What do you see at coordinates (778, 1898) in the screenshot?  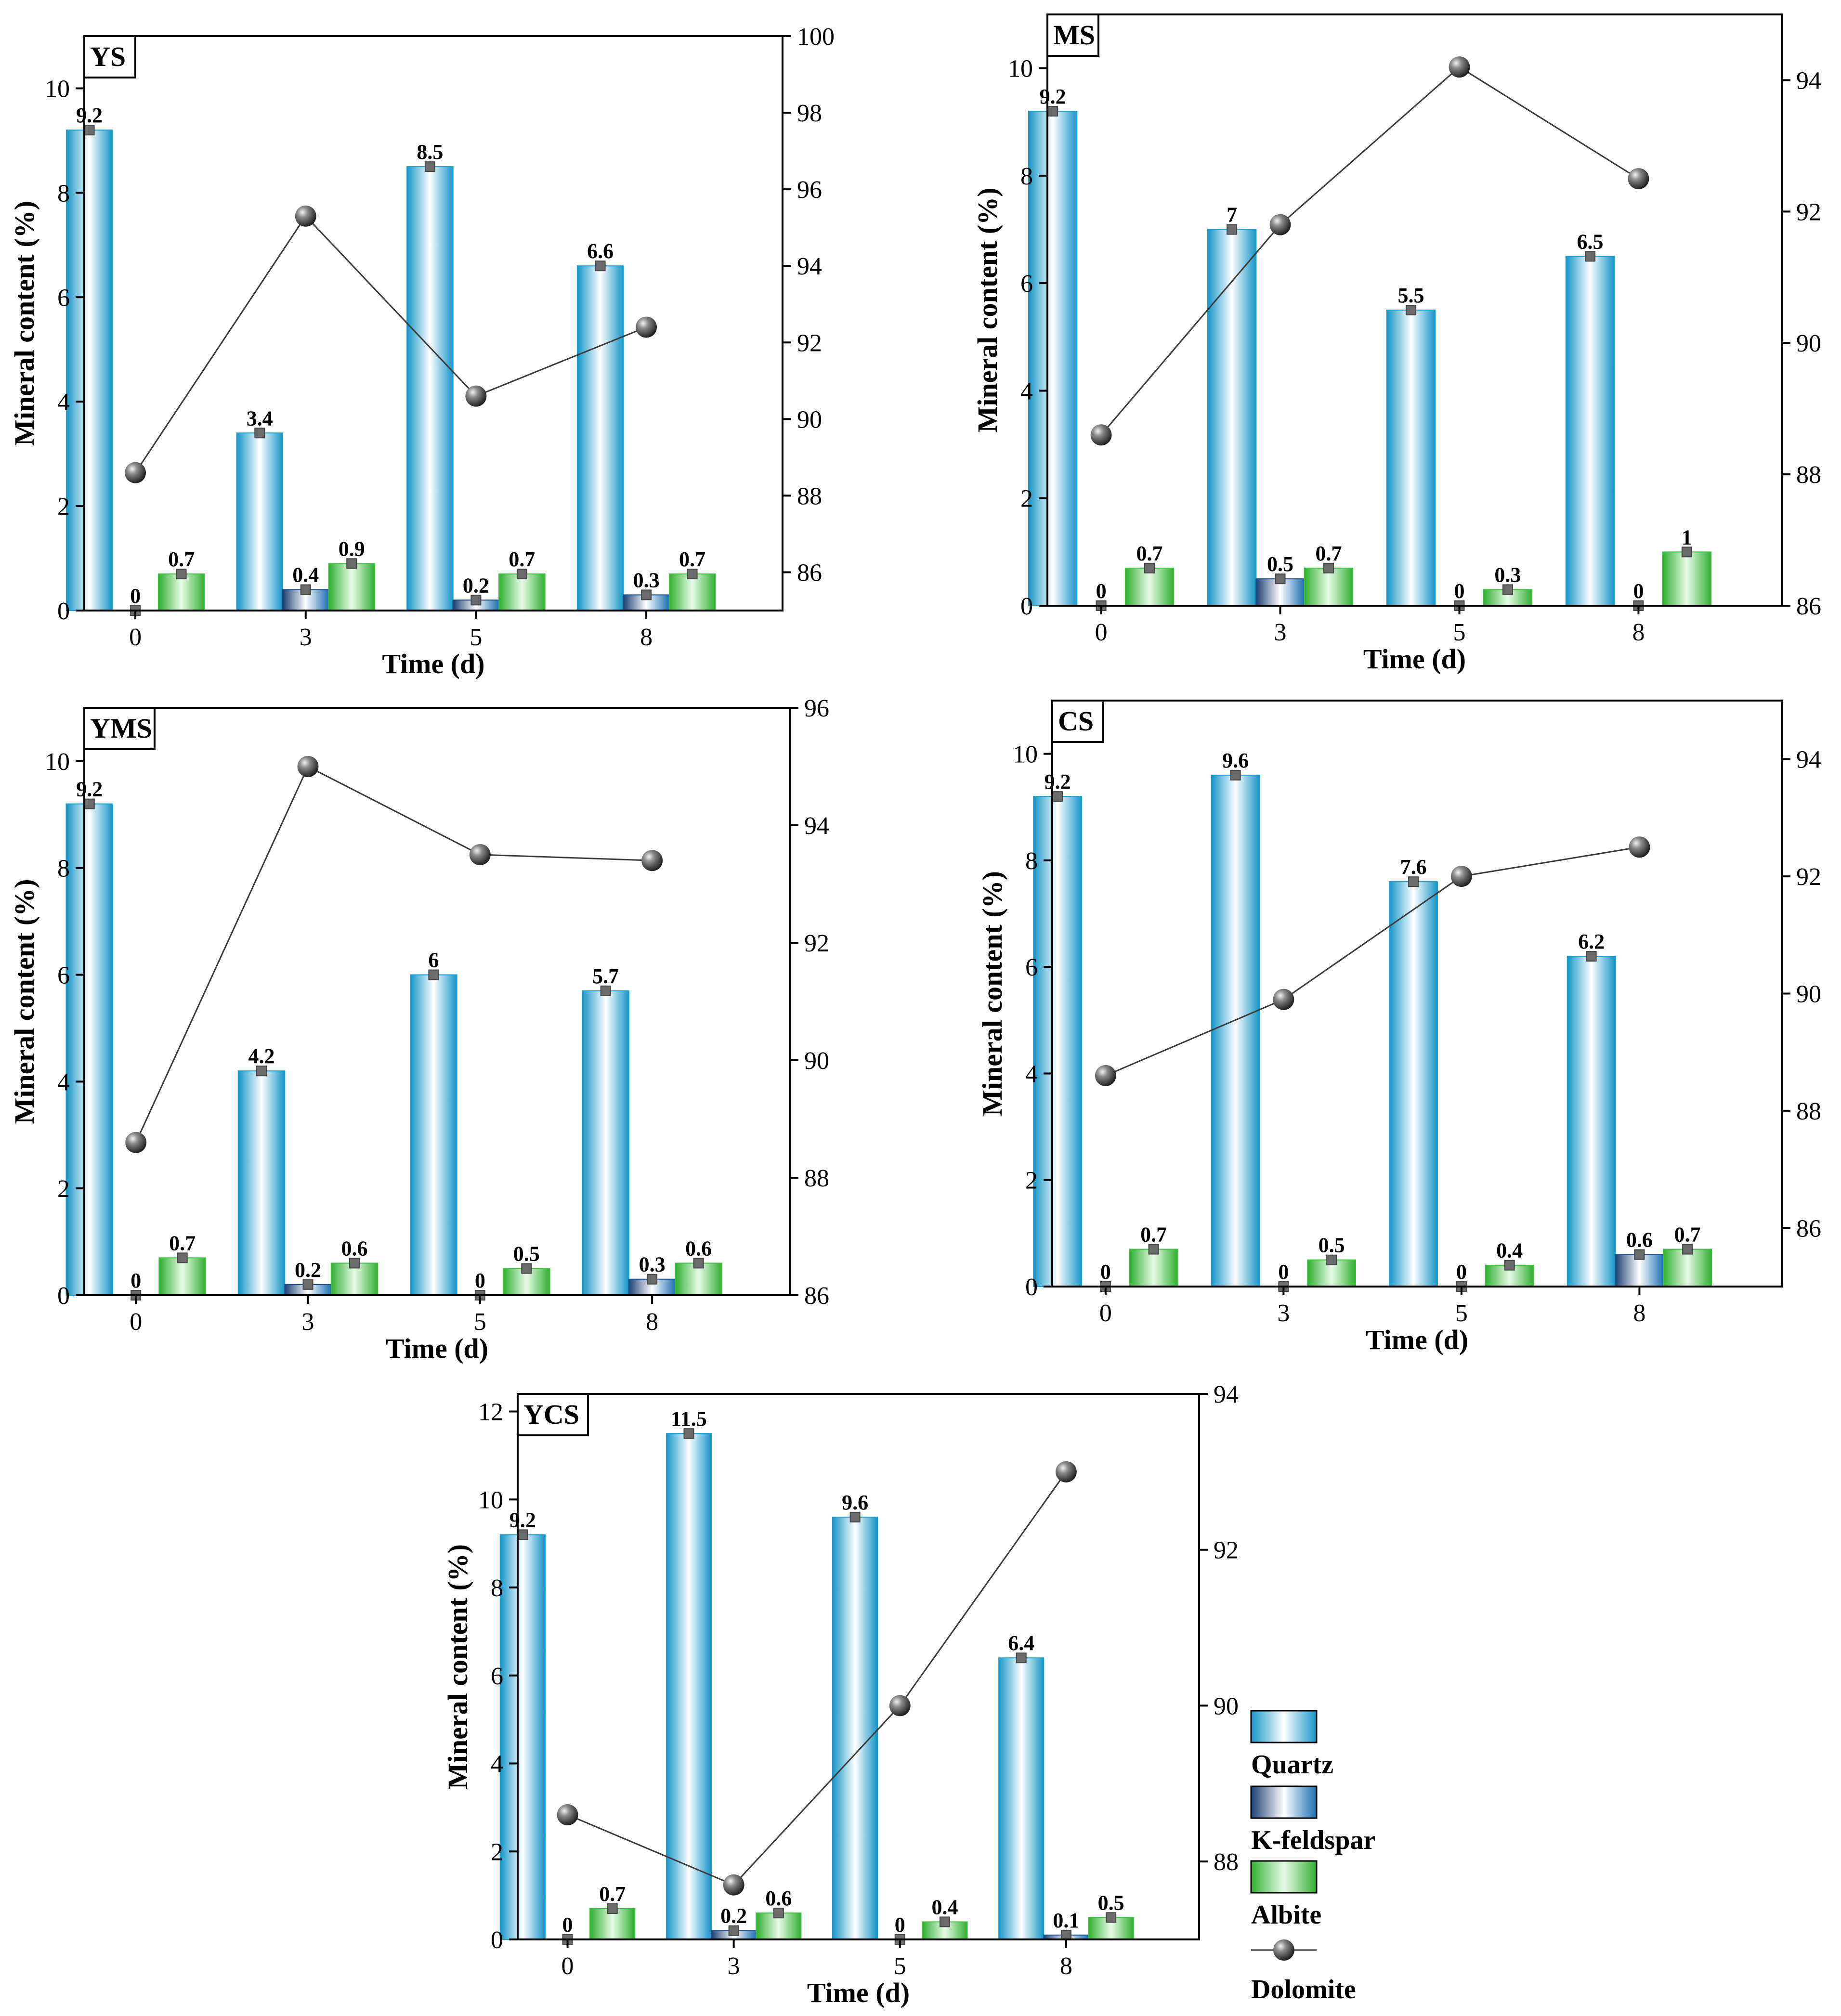 I see `data-label-albite-3: 0.6` at bounding box center [778, 1898].